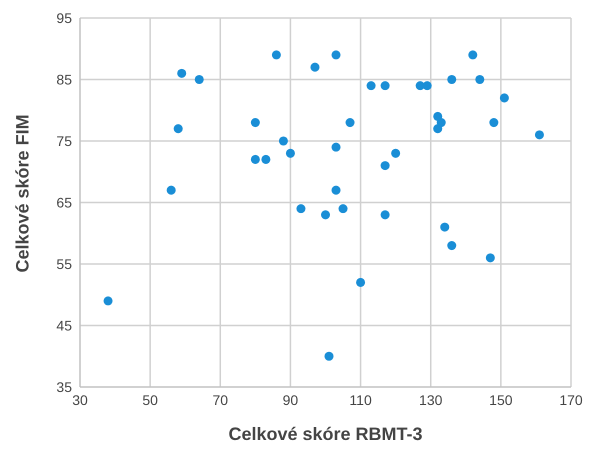 The width and height of the screenshot is (591, 460). Describe the element at coordinates (290, 400) in the screenshot. I see `x-tick-label: 90` at that location.